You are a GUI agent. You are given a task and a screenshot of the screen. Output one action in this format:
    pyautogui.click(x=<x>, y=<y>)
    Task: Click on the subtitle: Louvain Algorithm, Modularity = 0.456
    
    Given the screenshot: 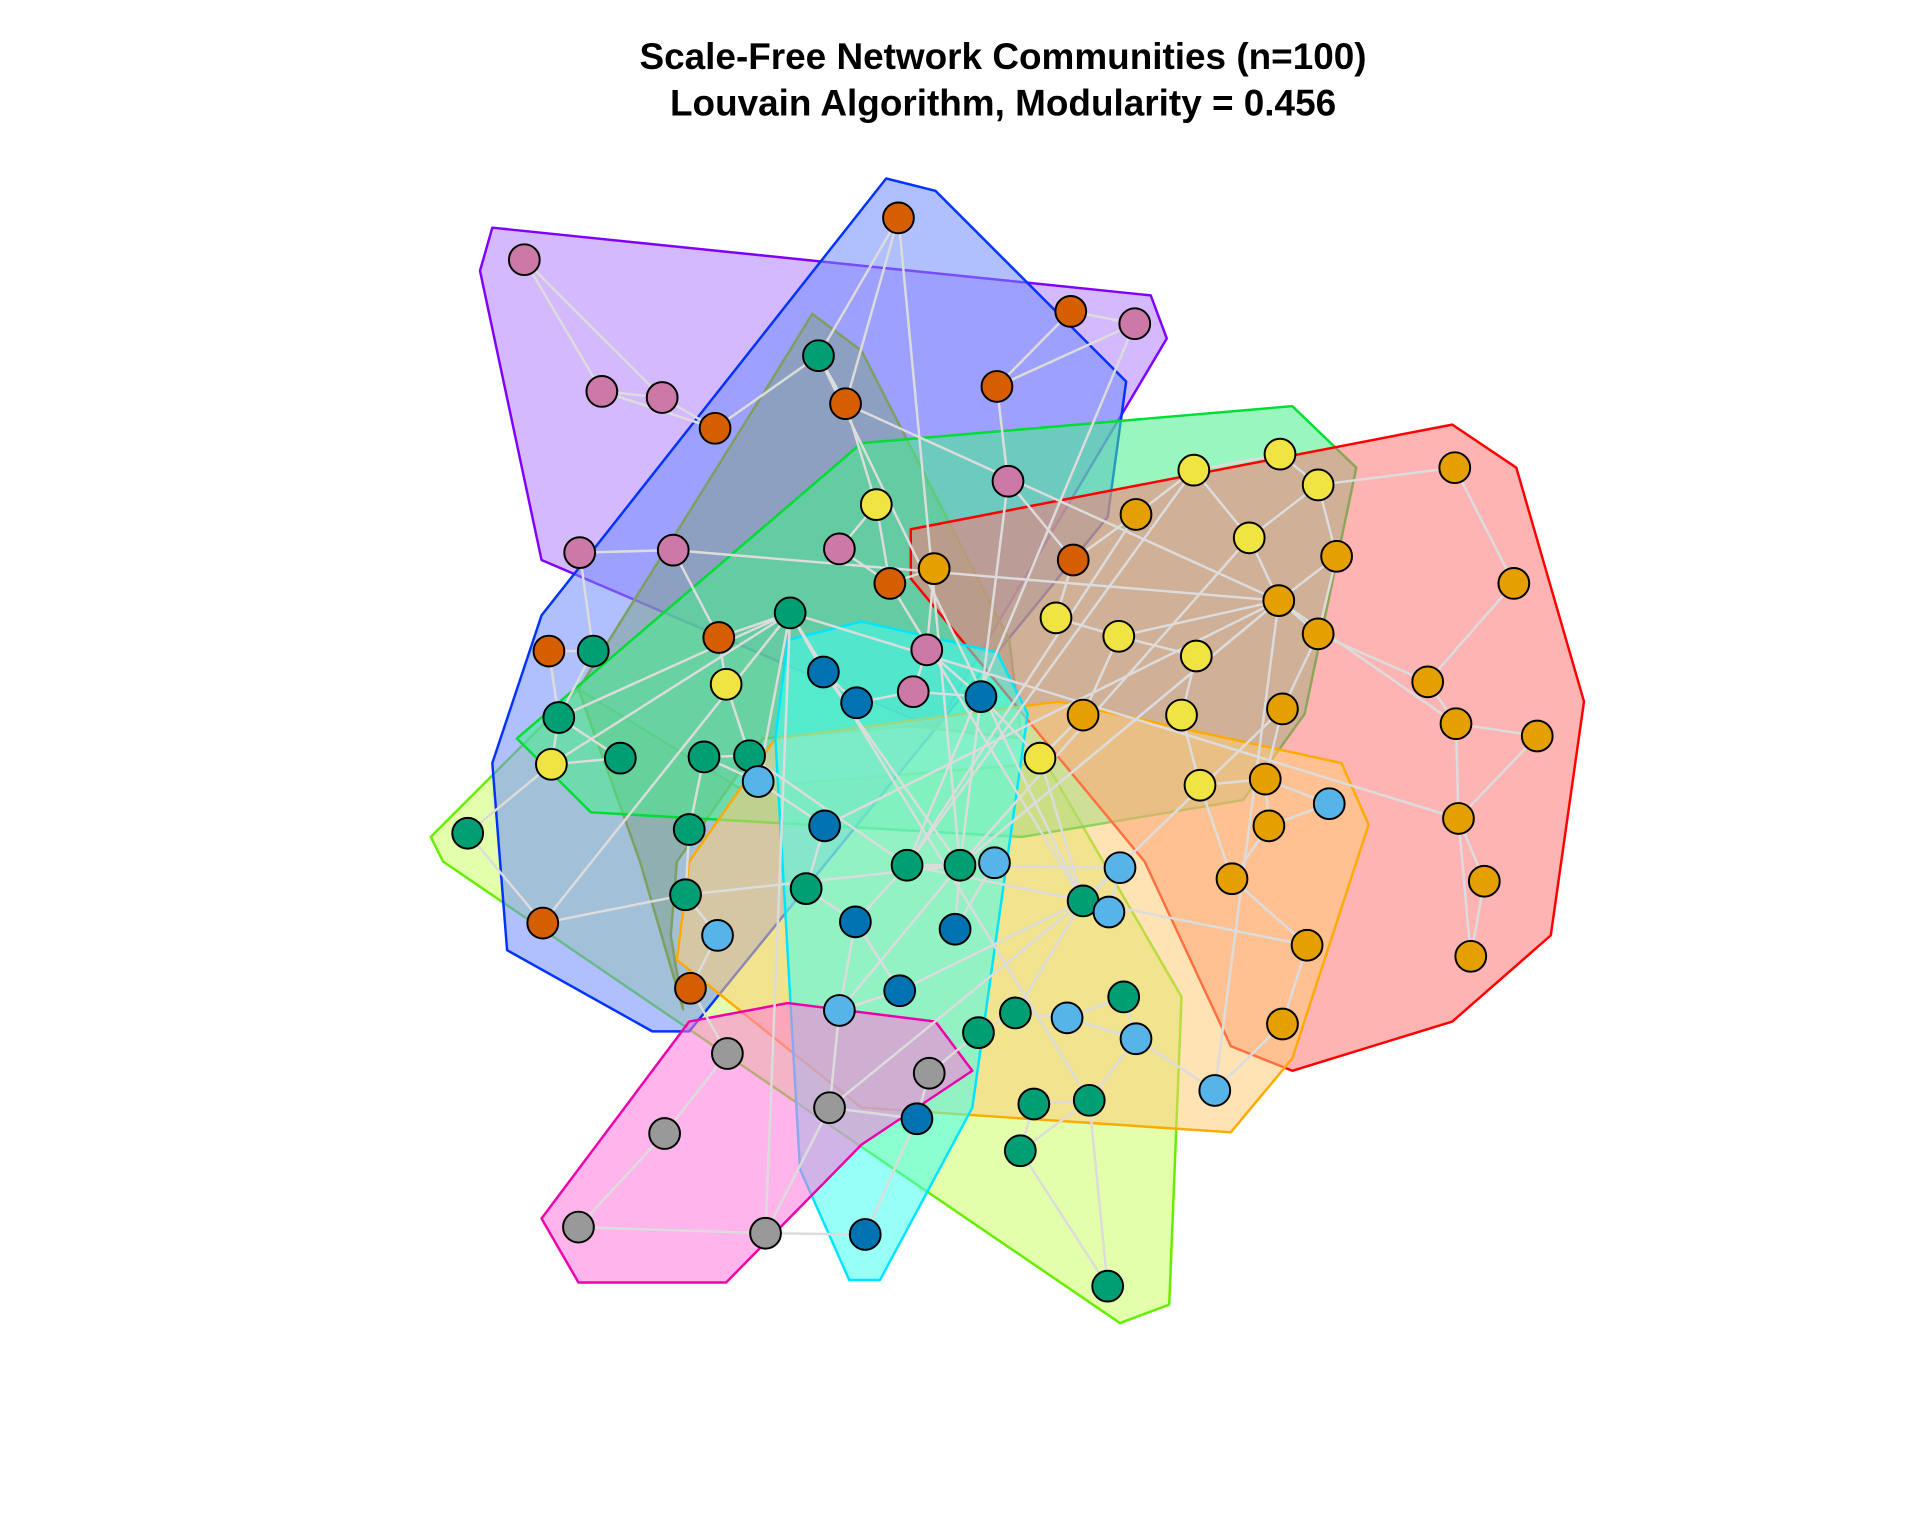 What is the action you would take?
    pyautogui.click(x=1003, y=103)
    